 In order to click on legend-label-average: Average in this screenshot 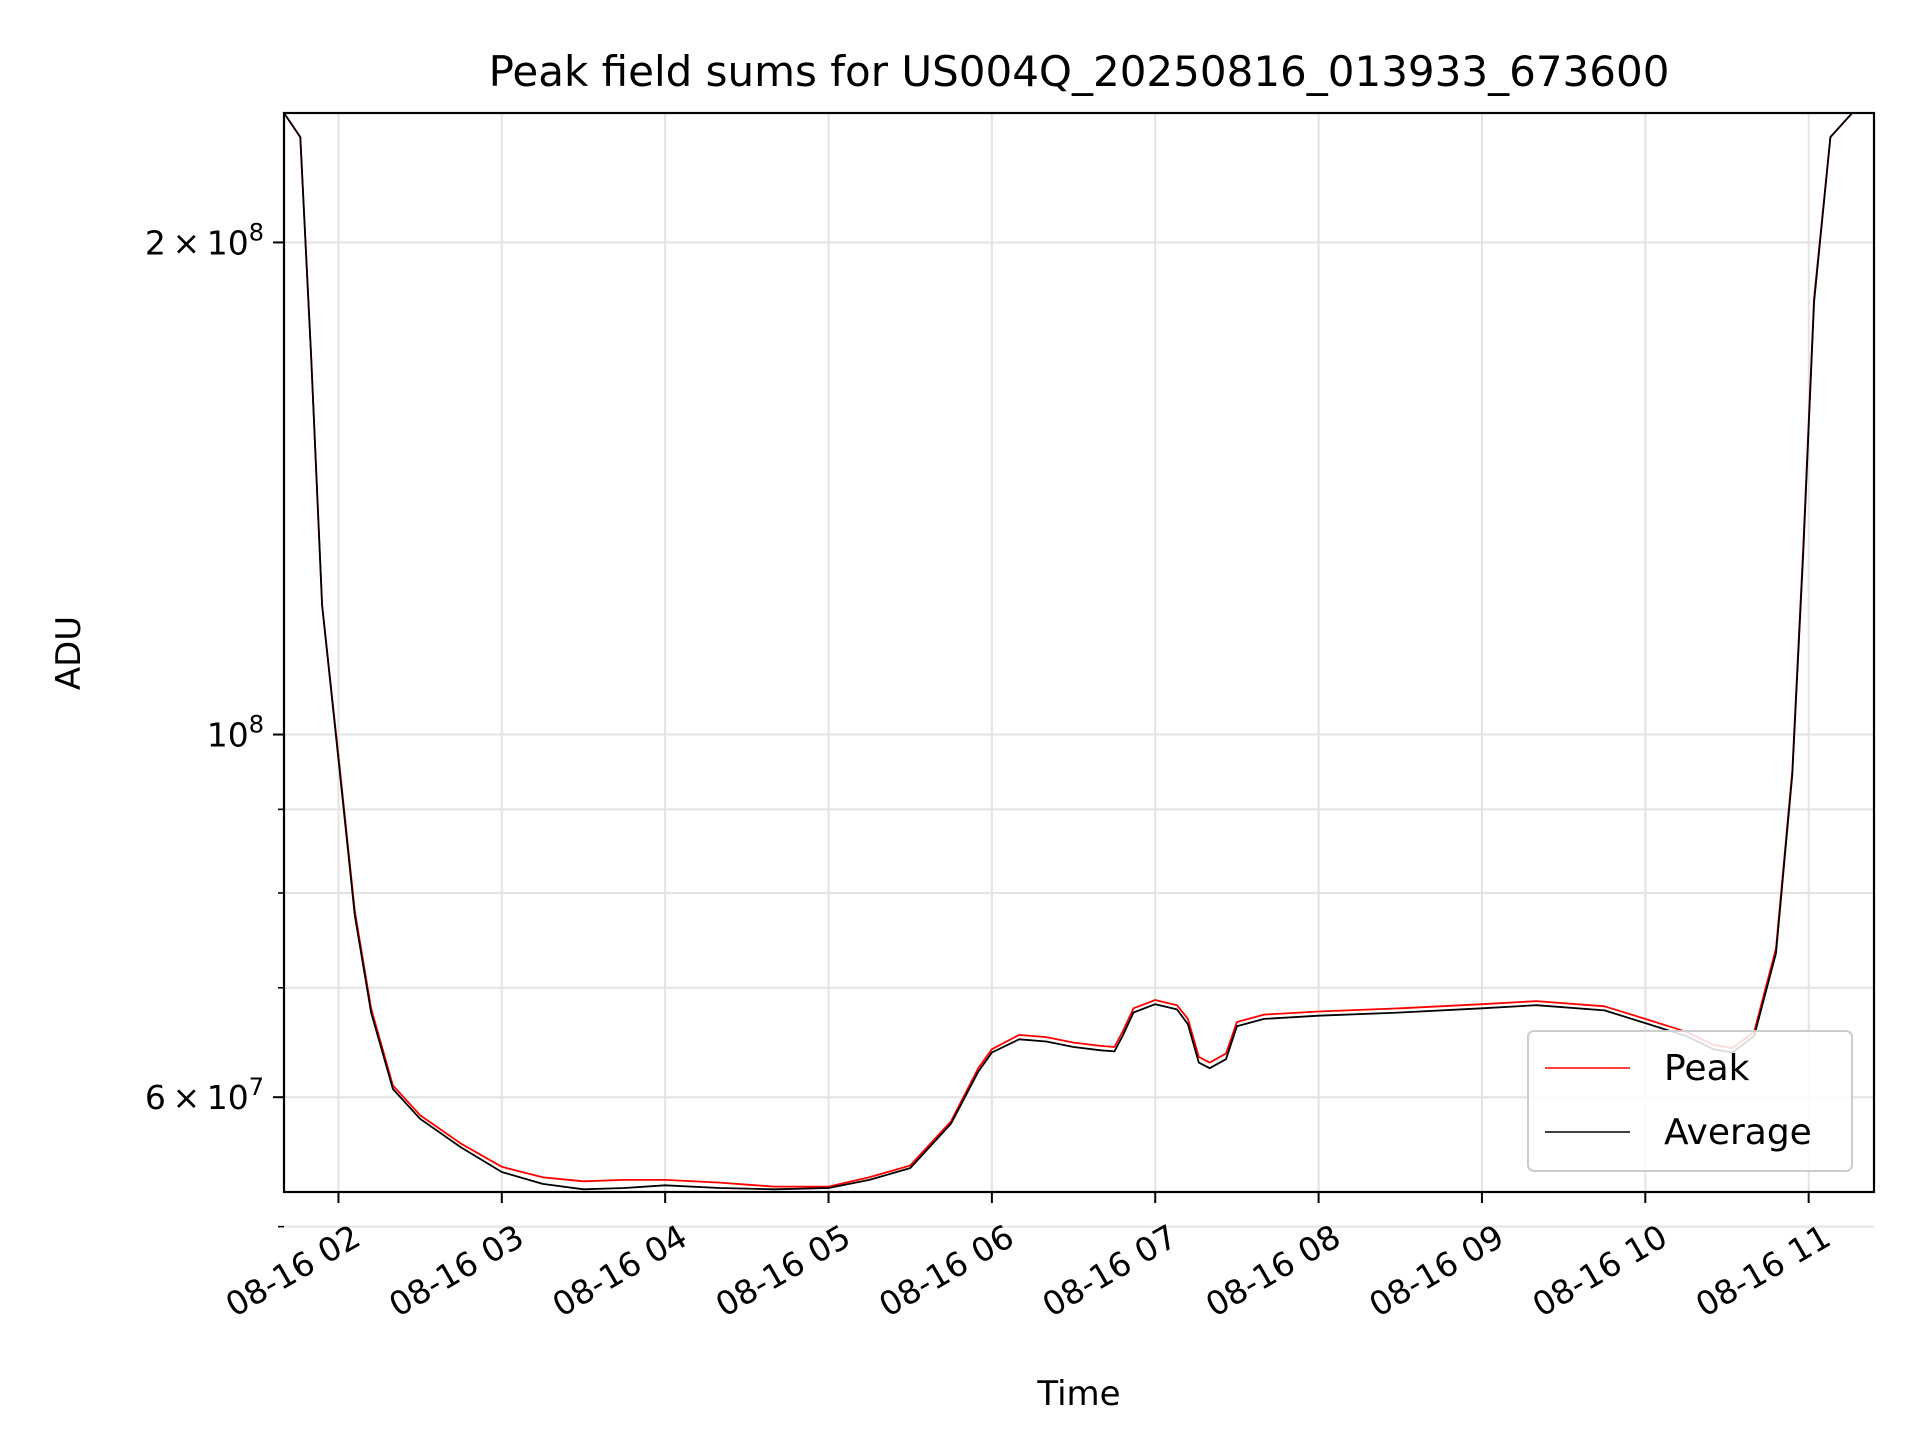, I will do `click(1738, 1132)`.